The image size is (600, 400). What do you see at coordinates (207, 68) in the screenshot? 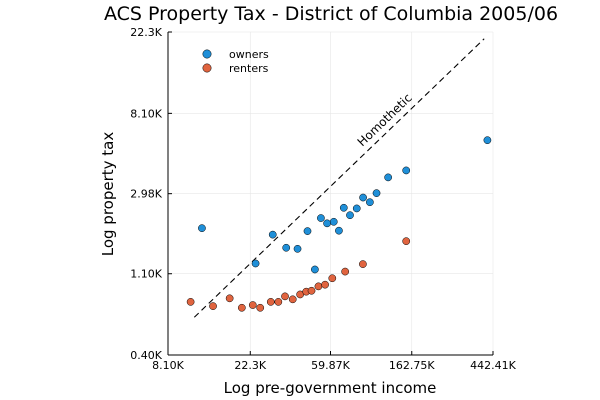
I see `legend-marker-renters` at bounding box center [207, 68].